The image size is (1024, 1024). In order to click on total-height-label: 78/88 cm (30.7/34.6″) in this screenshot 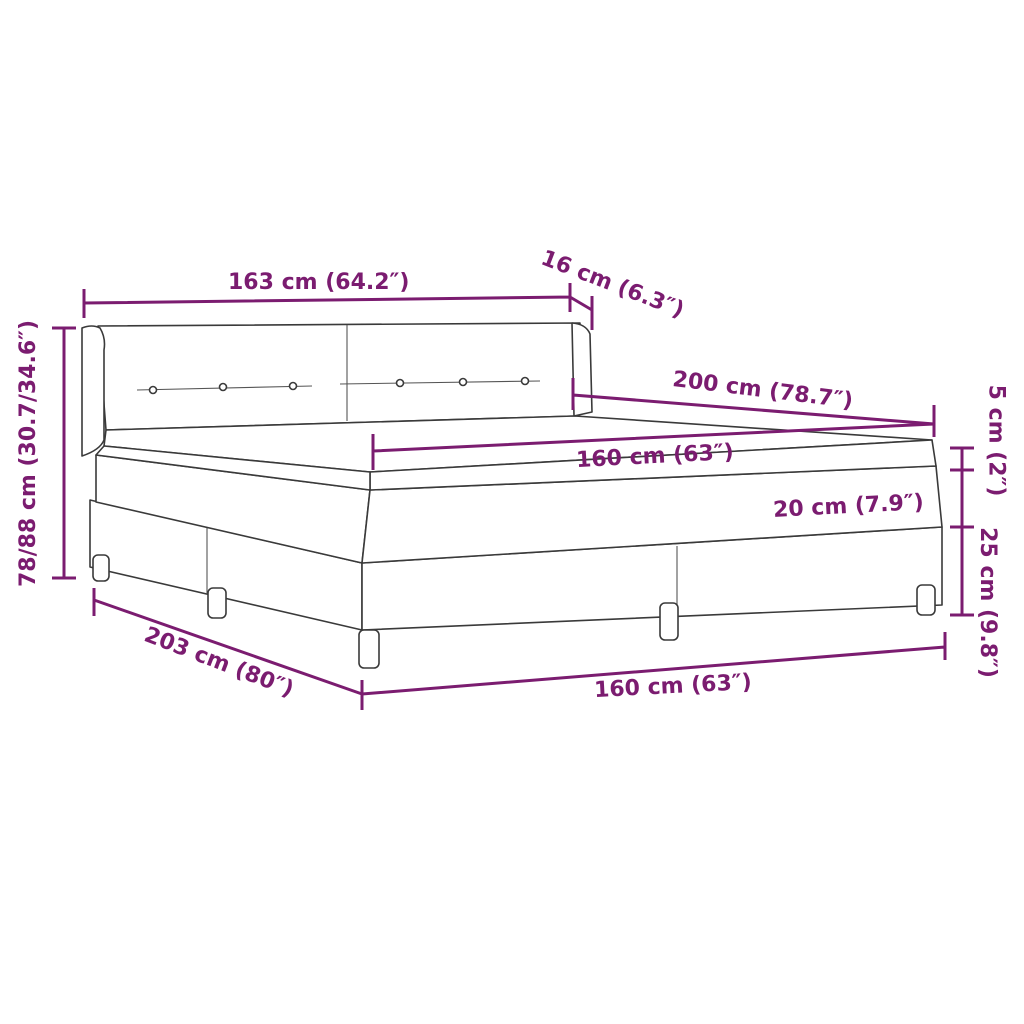, I will do `click(29, 453)`.